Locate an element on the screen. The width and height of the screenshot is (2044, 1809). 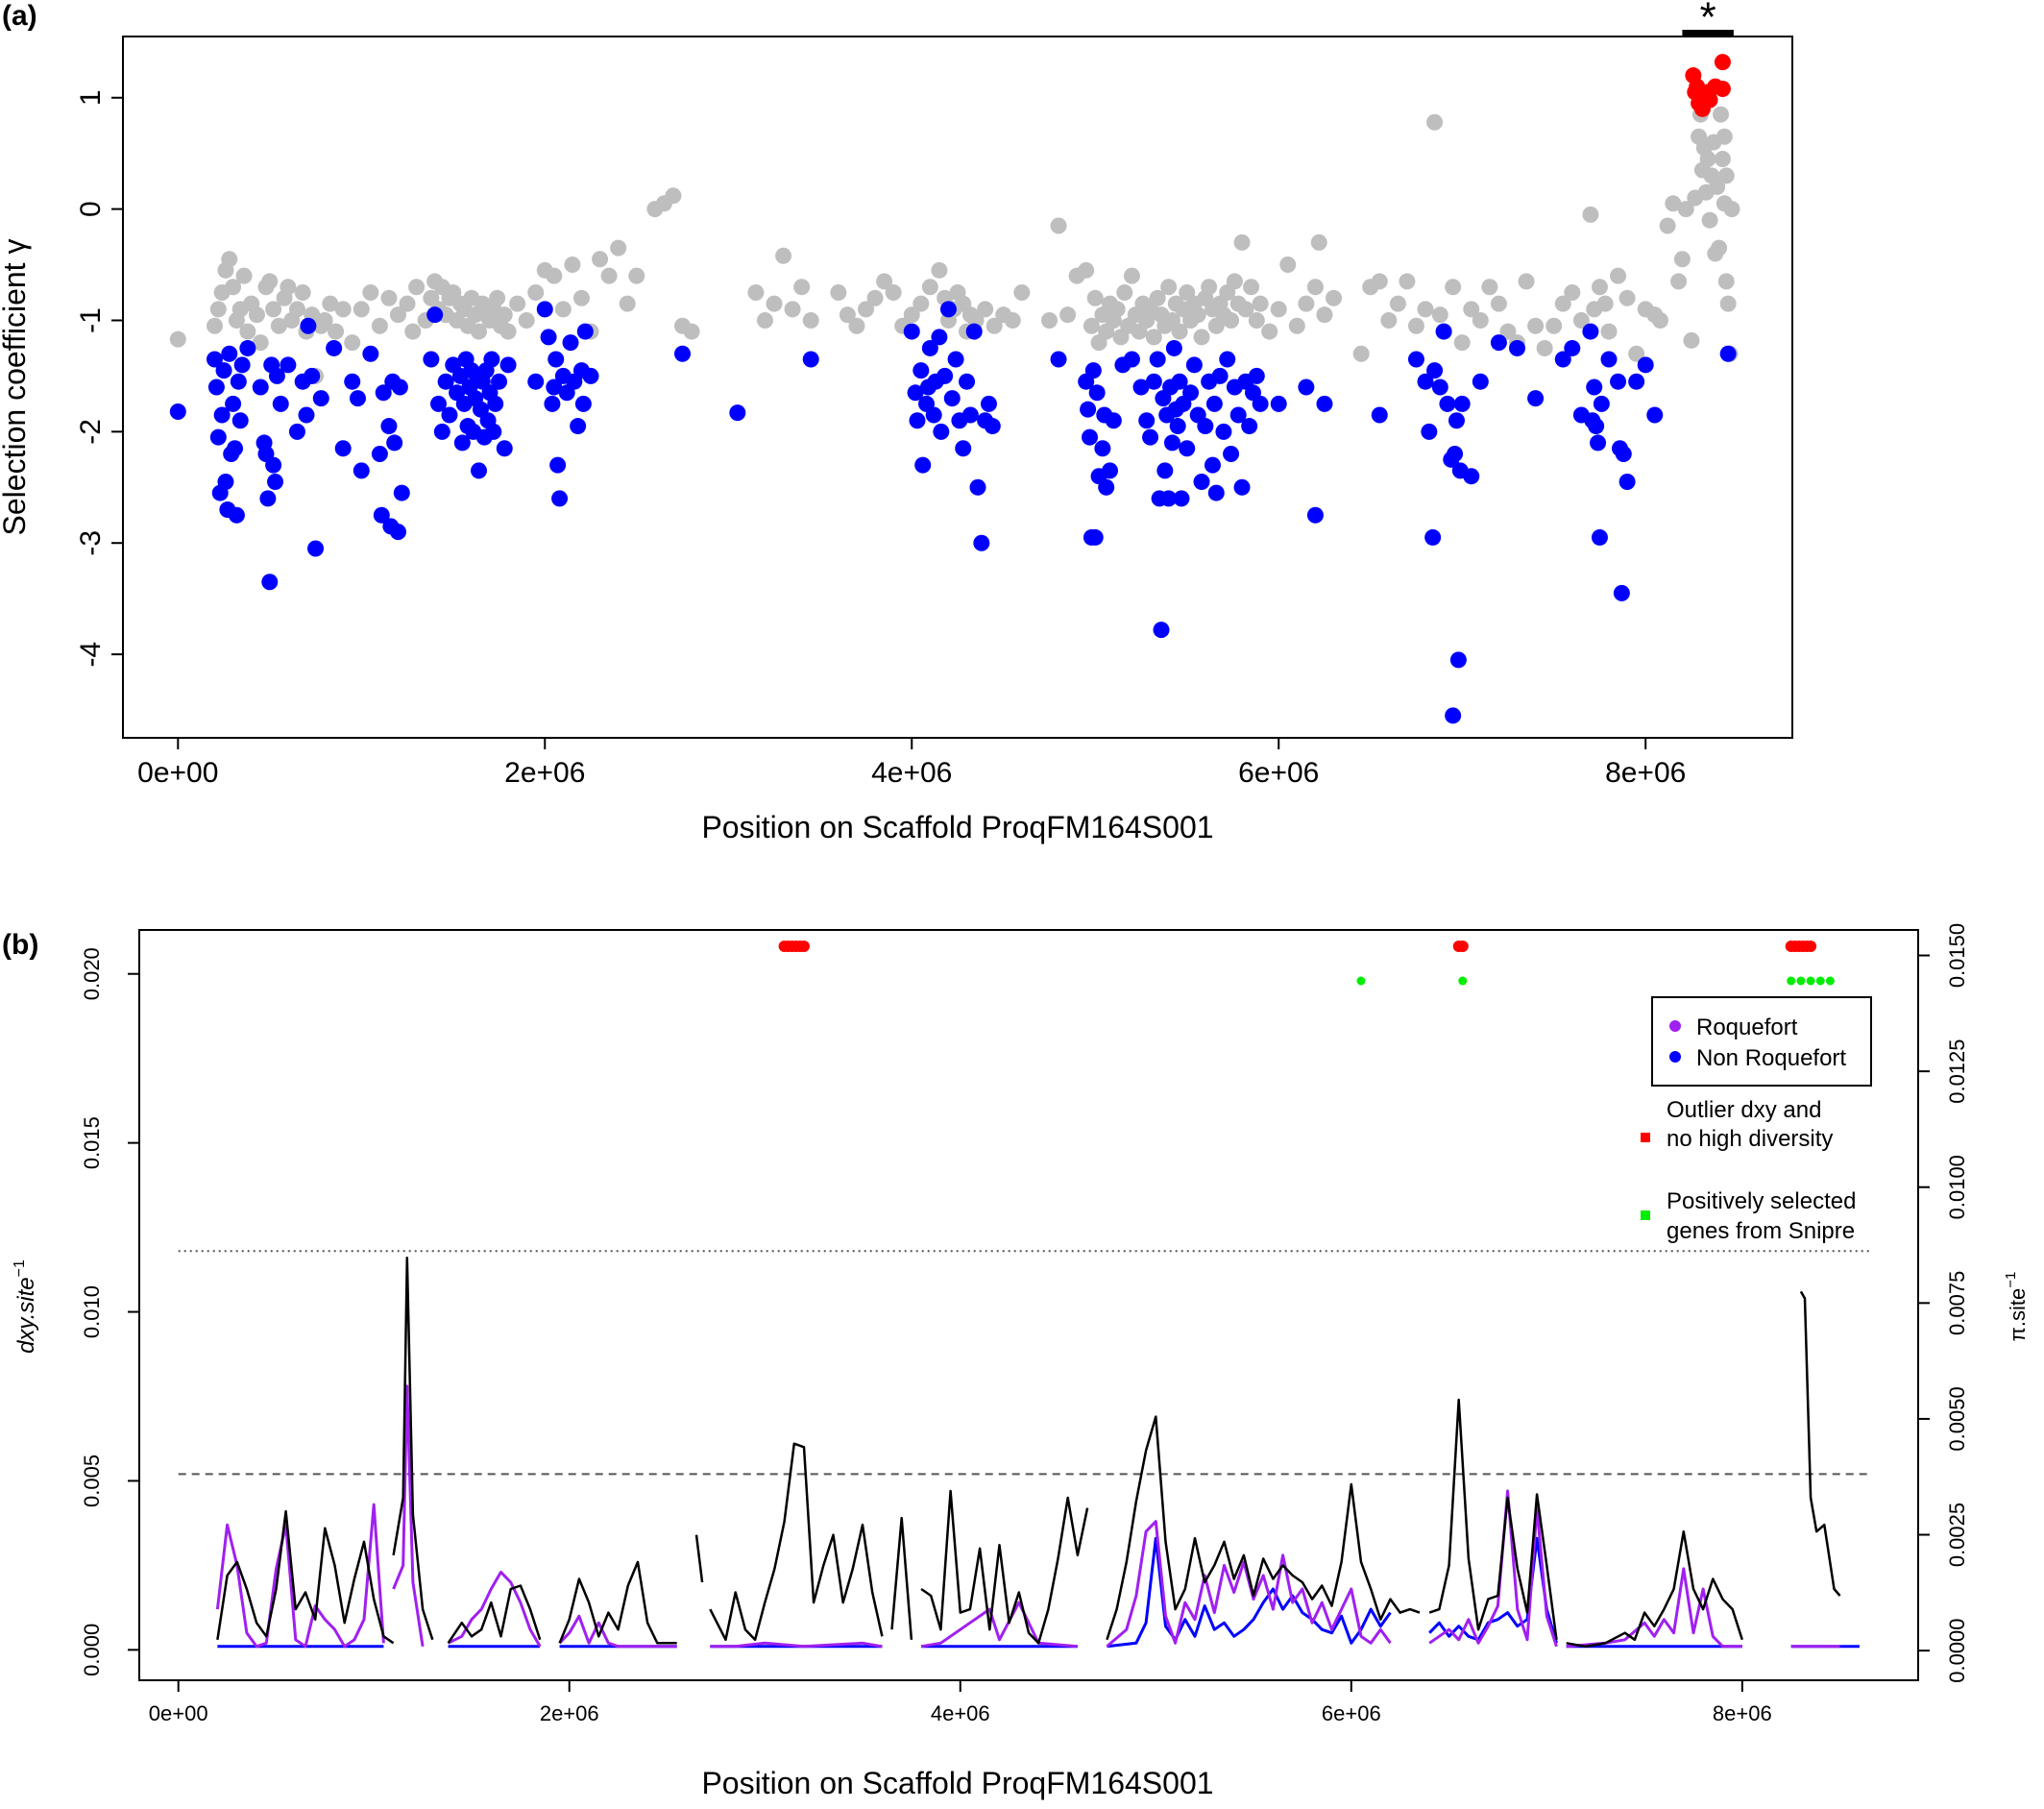
right-y-tick-label: 0.0100 is located at coordinates (1957, 1187).